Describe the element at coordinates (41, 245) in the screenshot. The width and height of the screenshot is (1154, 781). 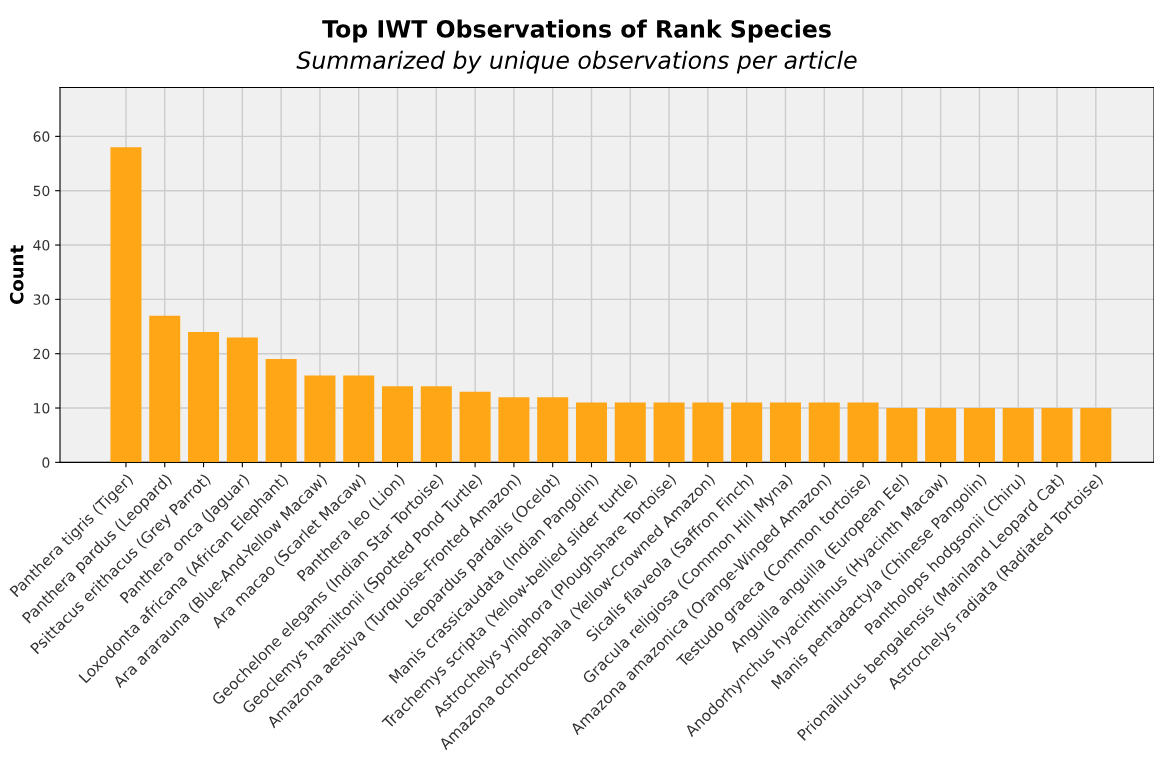
I see `y-tick-label: 40` at that location.